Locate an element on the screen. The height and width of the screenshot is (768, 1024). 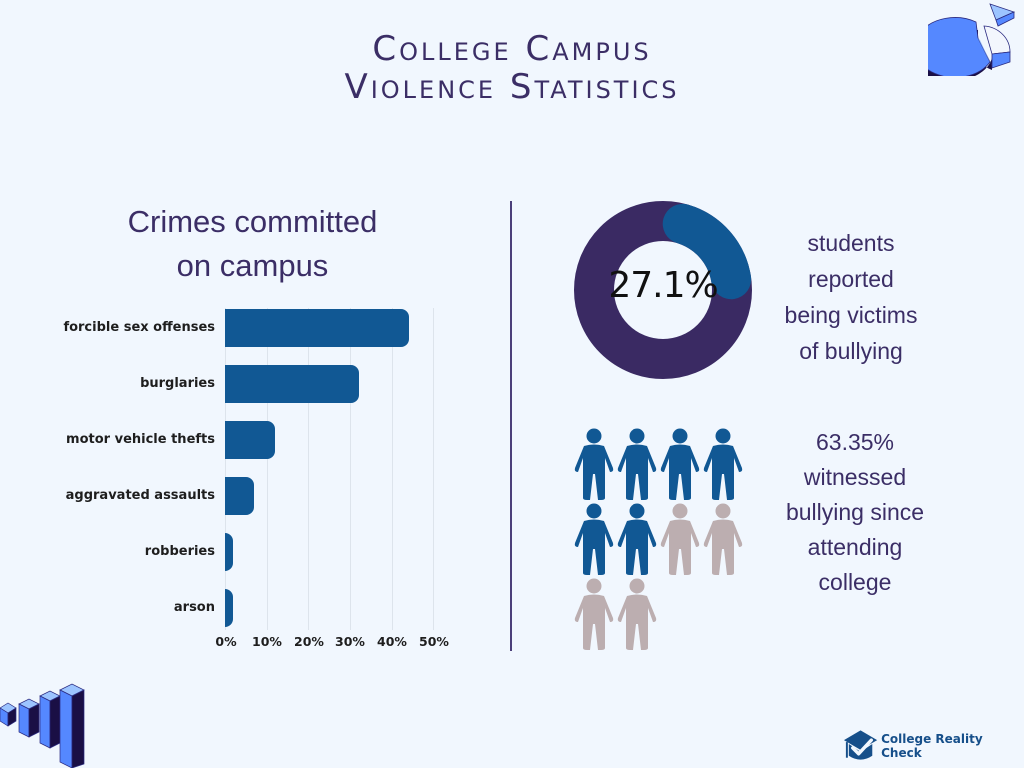
graduation-cap-check-icon is located at coordinates (860, 745).